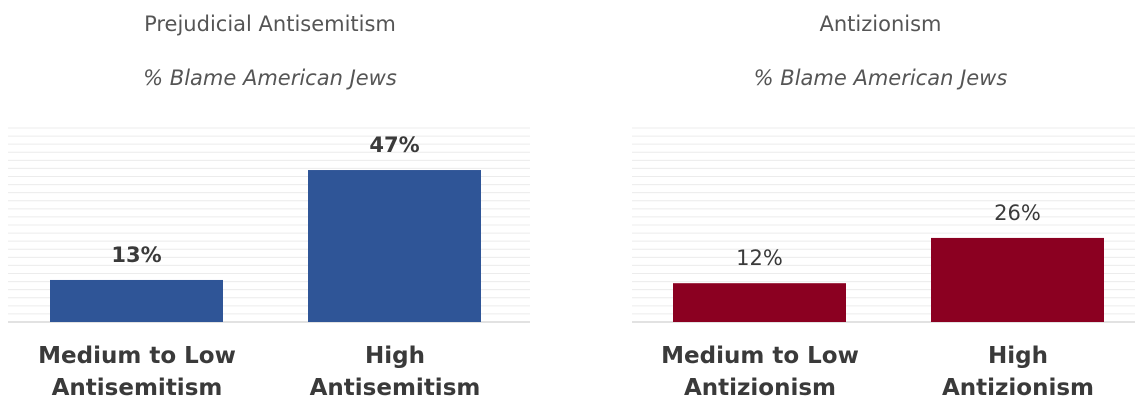 Image resolution: width=1141 pixels, height=404 pixels. Describe the element at coordinates (759, 258) in the screenshot. I see `data-label-1: 12%` at that location.